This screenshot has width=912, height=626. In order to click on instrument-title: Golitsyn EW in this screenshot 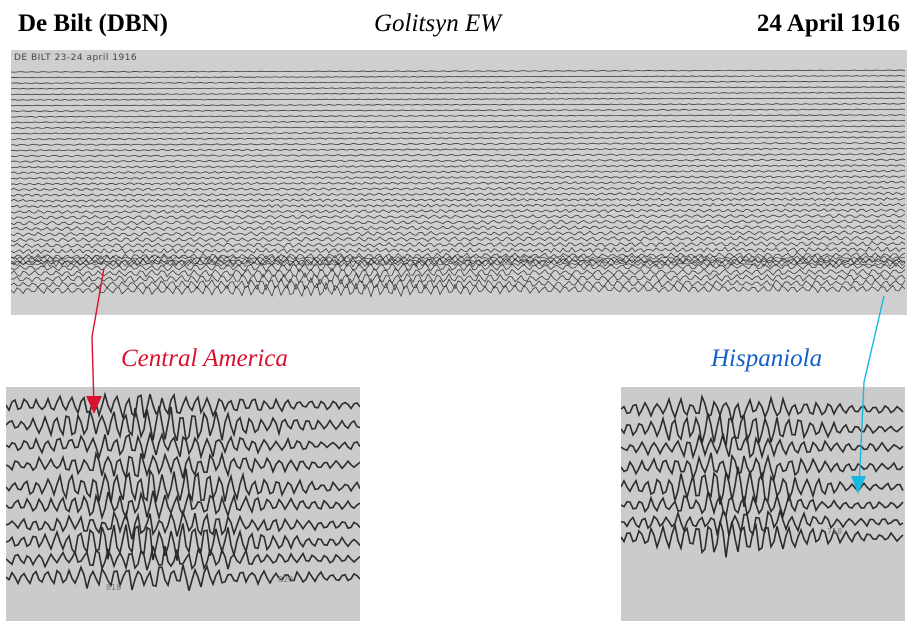, I will do `click(438, 23)`.